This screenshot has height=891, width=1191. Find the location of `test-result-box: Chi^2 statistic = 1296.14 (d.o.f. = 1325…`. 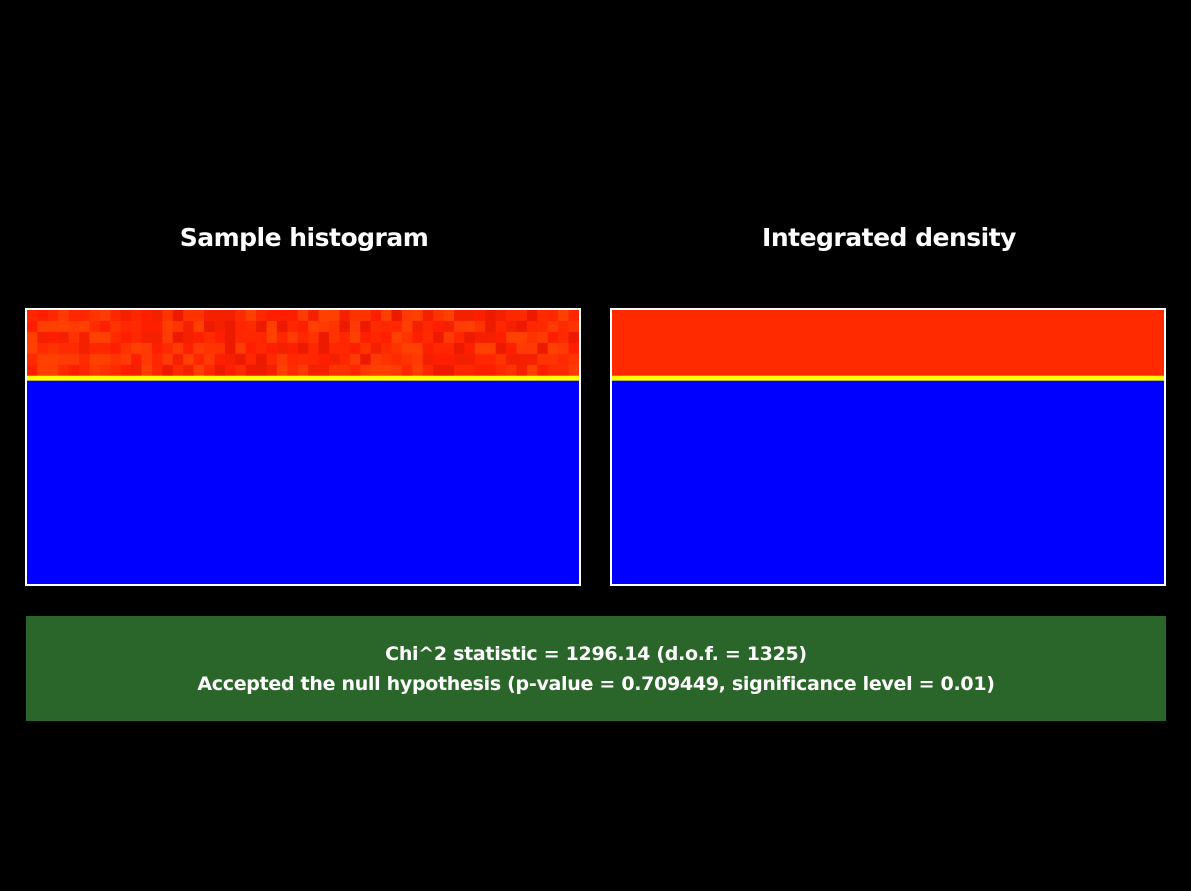

test-result-box: Chi^2 statistic = 1296.14 (d.o.f. = 1325… is located at coordinates (596, 668).